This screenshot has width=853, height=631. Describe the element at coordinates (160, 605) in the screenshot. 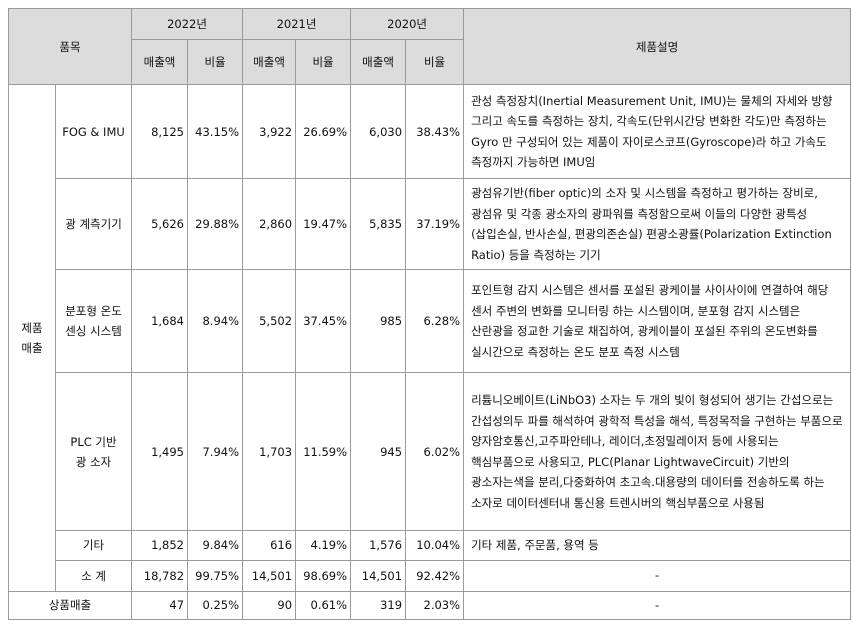

I see `value-2022: 47` at that location.